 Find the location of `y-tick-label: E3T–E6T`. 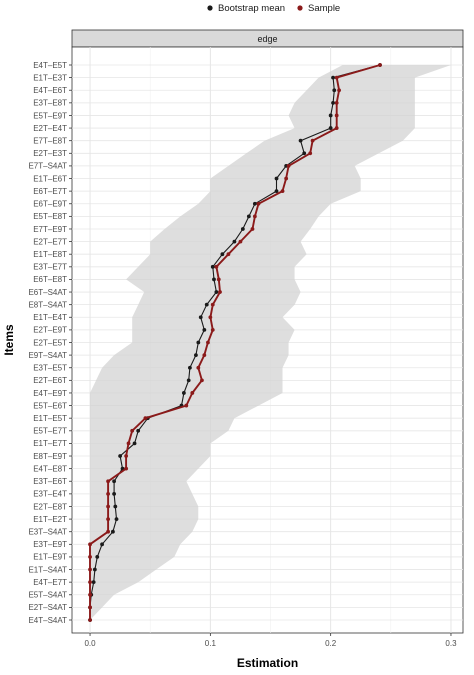

y-tick-label: E3T–E6T is located at coordinates (50, 481).